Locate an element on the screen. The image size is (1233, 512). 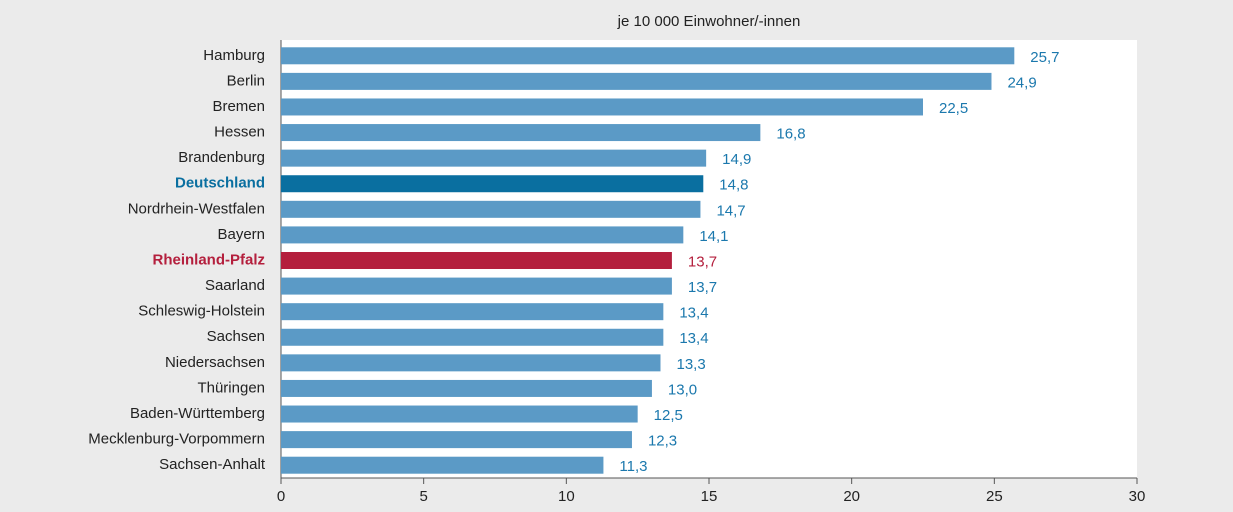
x-tick-label: 0 is located at coordinates (281, 496).